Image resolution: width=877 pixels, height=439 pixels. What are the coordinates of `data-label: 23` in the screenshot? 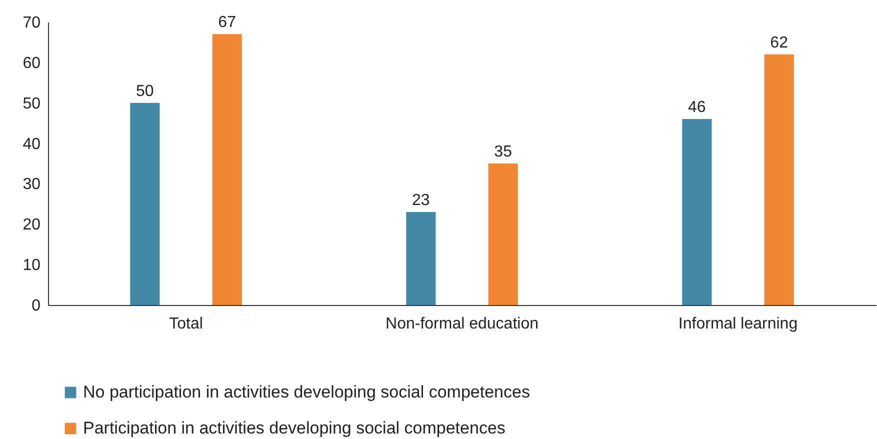 It's located at (421, 201).